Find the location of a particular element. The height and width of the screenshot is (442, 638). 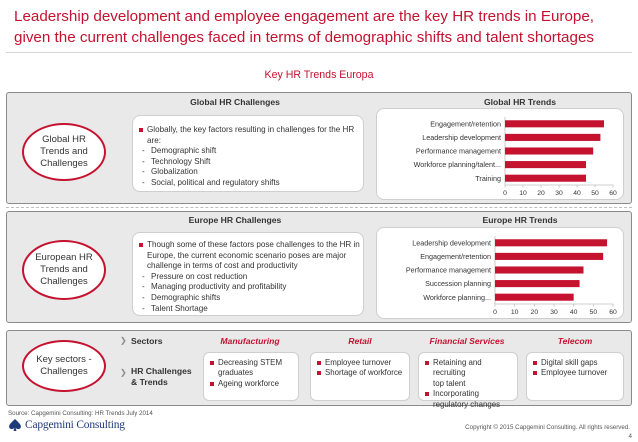

sector-challenge-line: Shortage of workforce is located at coordinates (364, 373).